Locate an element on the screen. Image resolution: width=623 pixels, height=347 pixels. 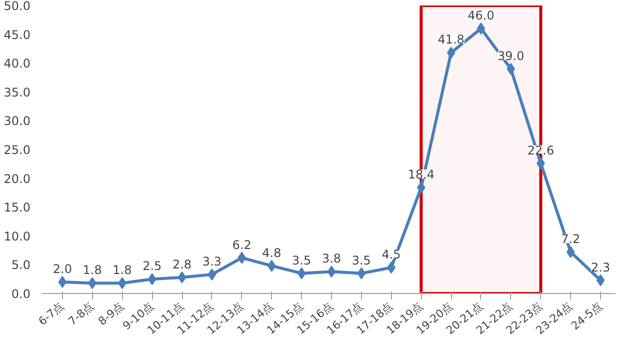
data-label: 6.2 is located at coordinates (242, 245).